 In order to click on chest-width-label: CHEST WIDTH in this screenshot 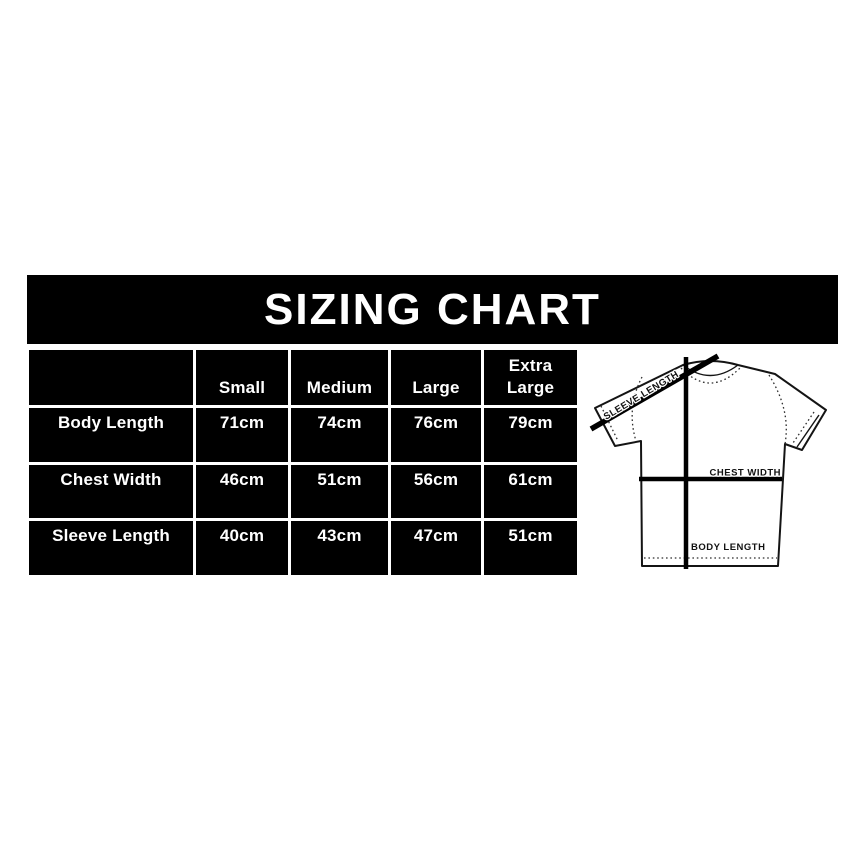, I will do `click(745, 473)`.